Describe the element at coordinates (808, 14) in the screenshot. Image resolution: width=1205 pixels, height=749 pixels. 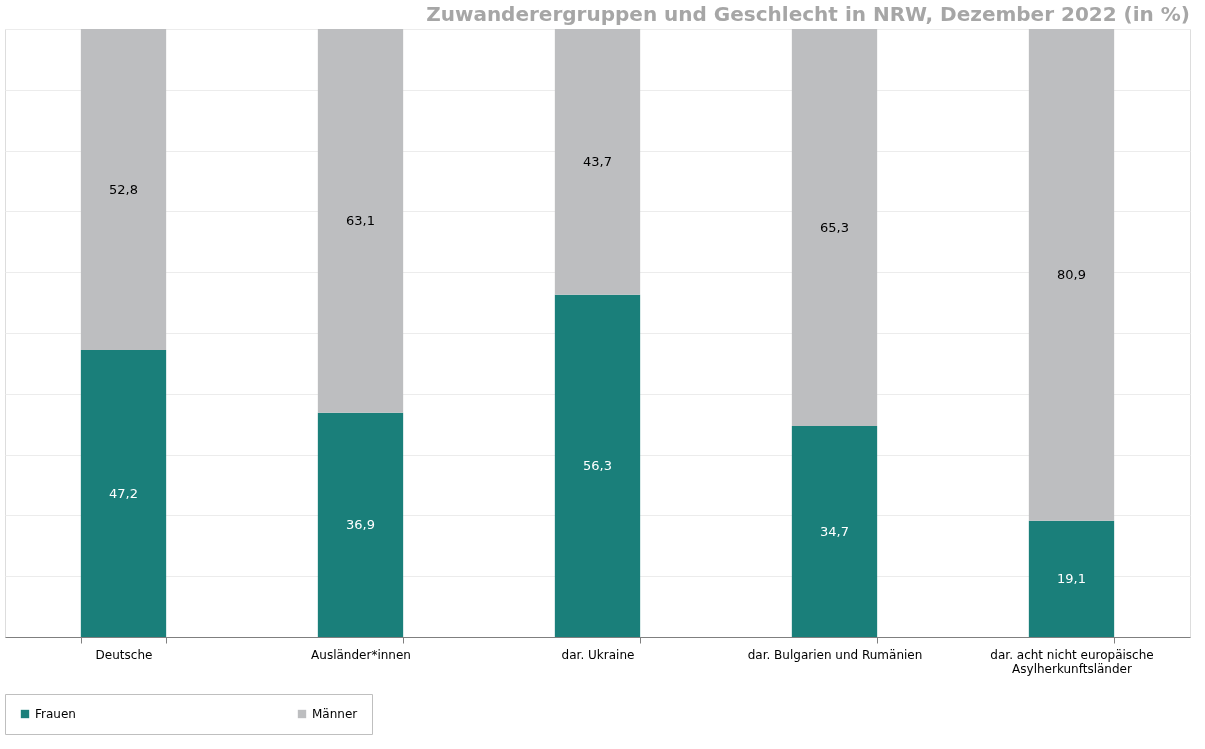
I see `chart-title: Zuwanderergruppen und Geschlecht in NRW, Dezember 2022 (in %)` at that location.